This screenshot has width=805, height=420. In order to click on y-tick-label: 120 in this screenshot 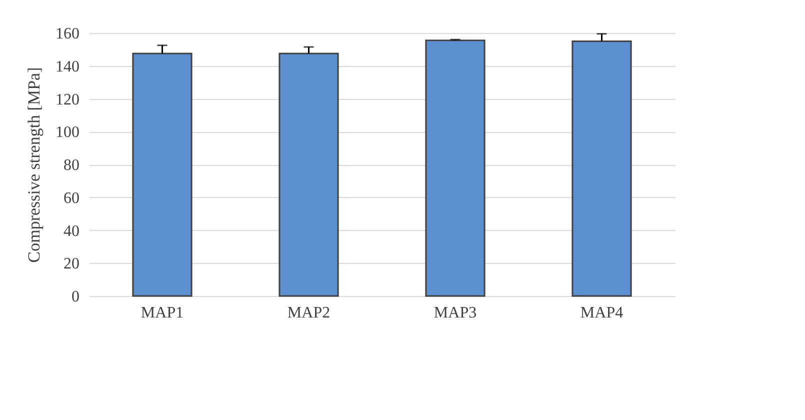, I will do `click(68, 99)`.